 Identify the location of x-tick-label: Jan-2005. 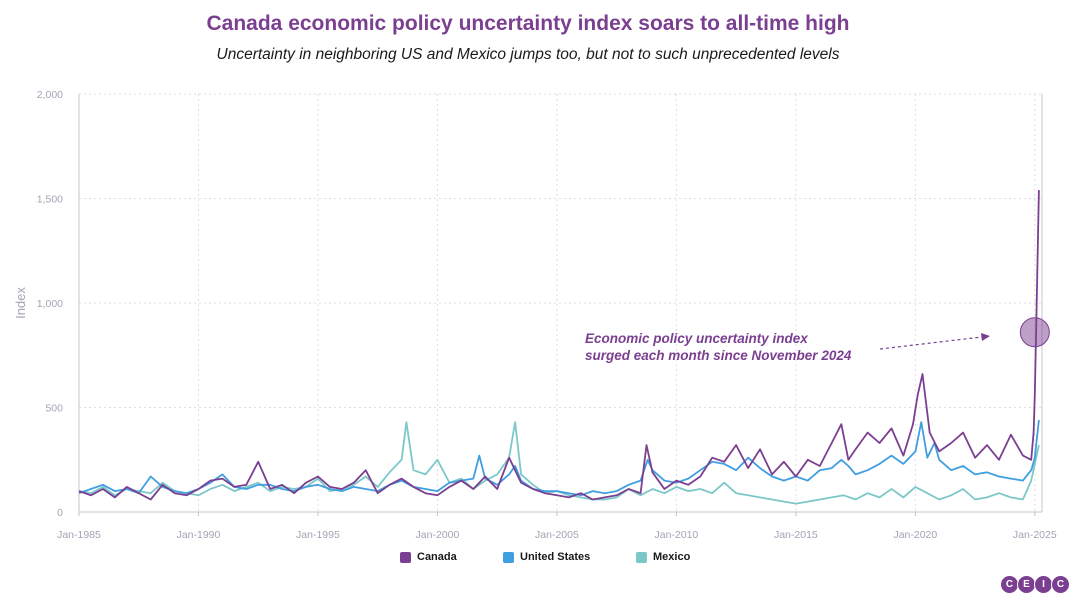
(557, 535).